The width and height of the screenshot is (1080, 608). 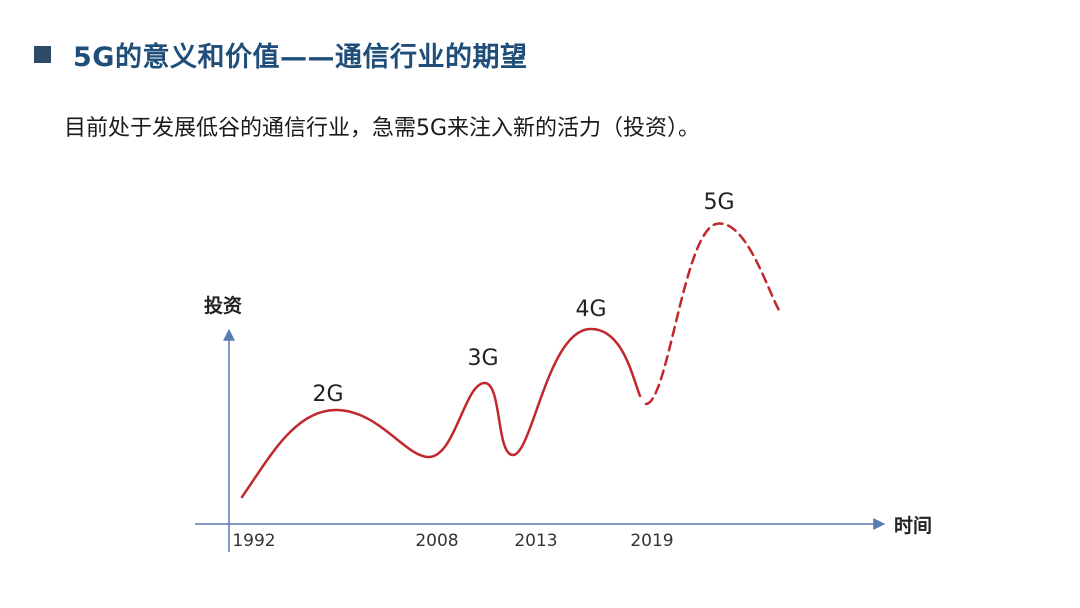 I want to click on subtitle: 目前处于发展低谷的通信行业，急需5G来注入新的活力（投资）。, so click(x=382, y=128).